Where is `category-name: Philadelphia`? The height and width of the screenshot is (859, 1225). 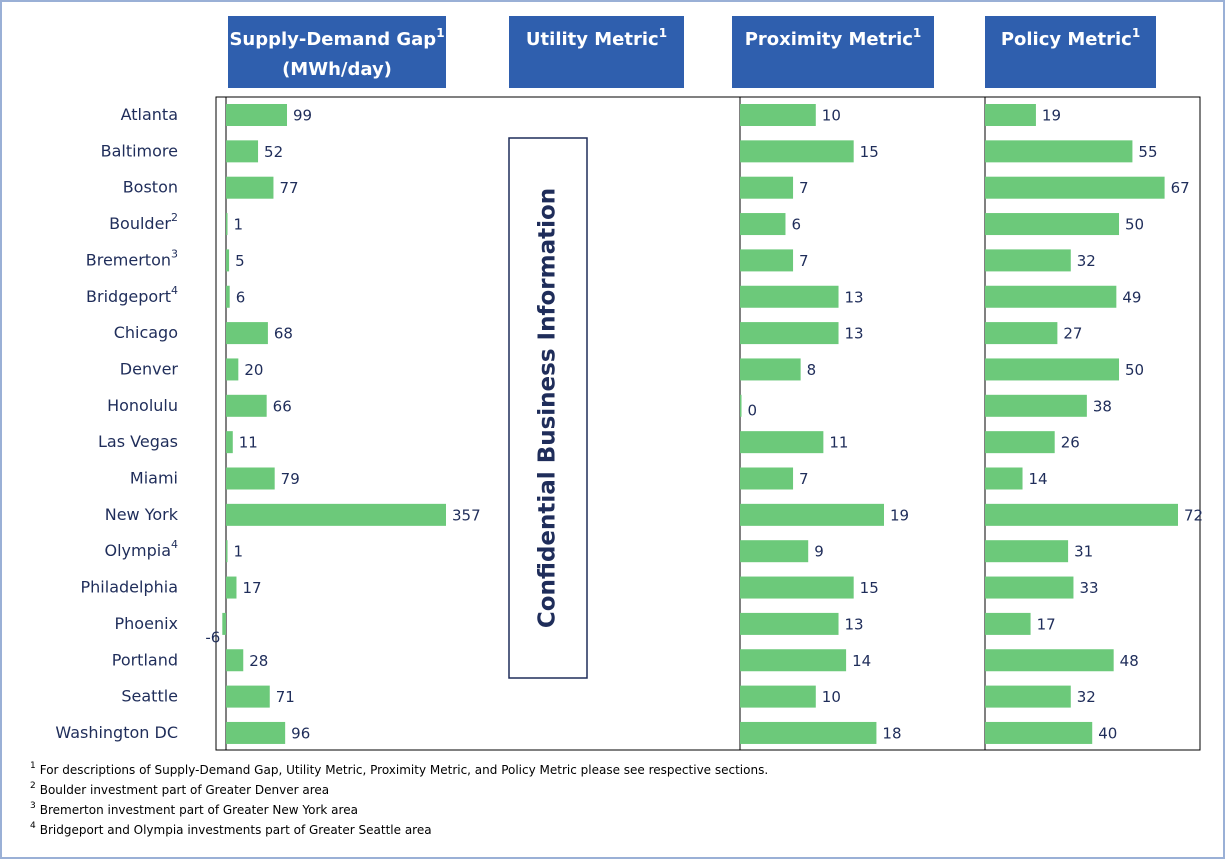
category-name: Philadelphia is located at coordinates (129, 586).